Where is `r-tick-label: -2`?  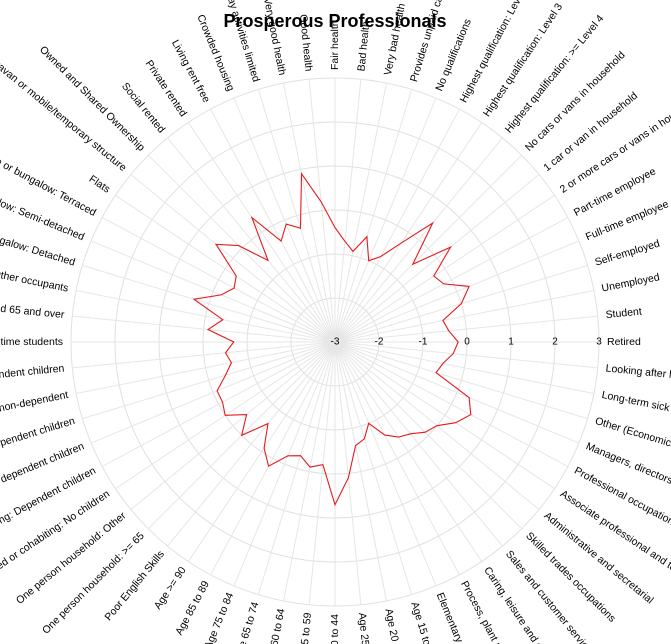 r-tick-label: -2 is located at coordinates (379, 342).